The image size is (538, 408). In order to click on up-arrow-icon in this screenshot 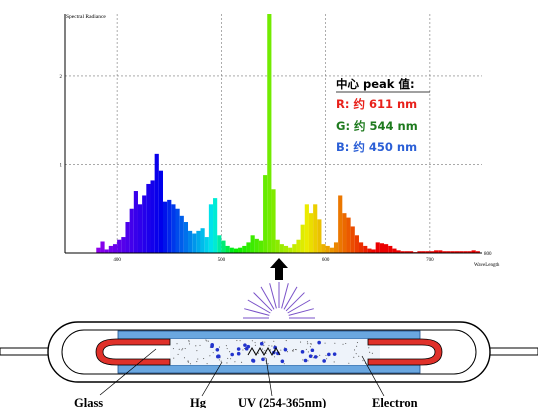, I will do `click(279, 269)`.